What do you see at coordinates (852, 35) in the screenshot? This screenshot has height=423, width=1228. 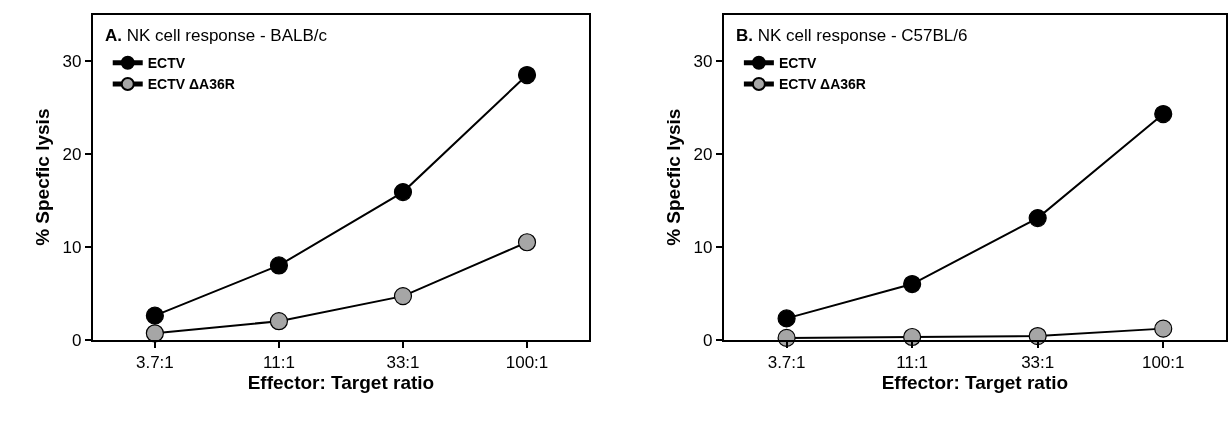 I see `text: B. NK cell response - C57BL/6` at bounding box center [852, 35].